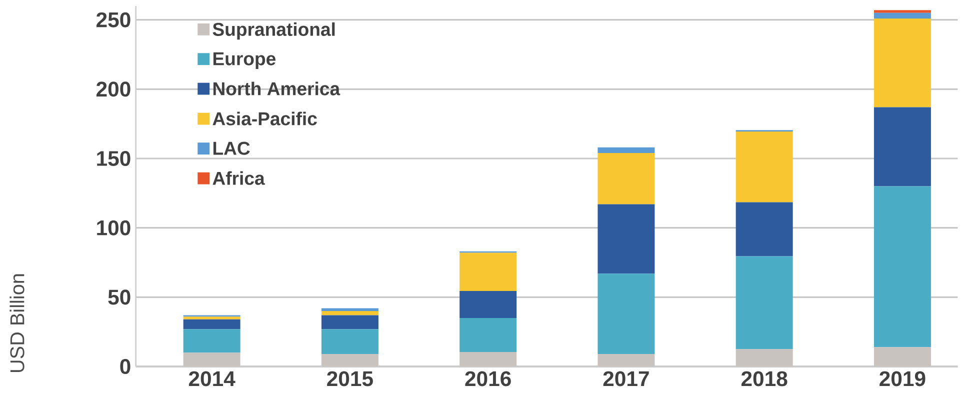 This screenshot has height=396, width=964. Describe the element at coordinates (276, 89) in the screenshot. I see `legend-label: North America` at that location.